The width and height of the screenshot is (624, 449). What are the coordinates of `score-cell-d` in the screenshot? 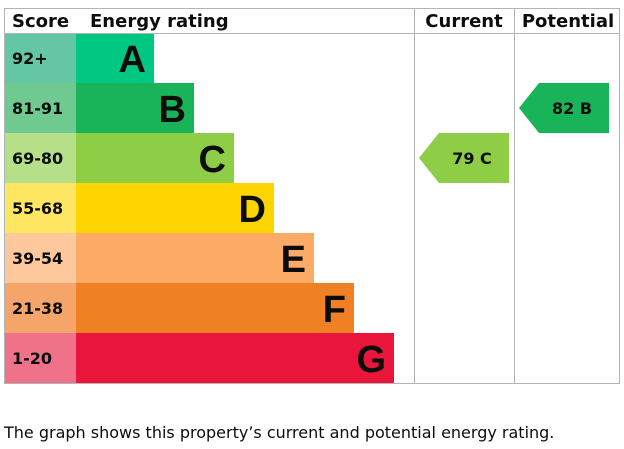 It's located at (40, 208).